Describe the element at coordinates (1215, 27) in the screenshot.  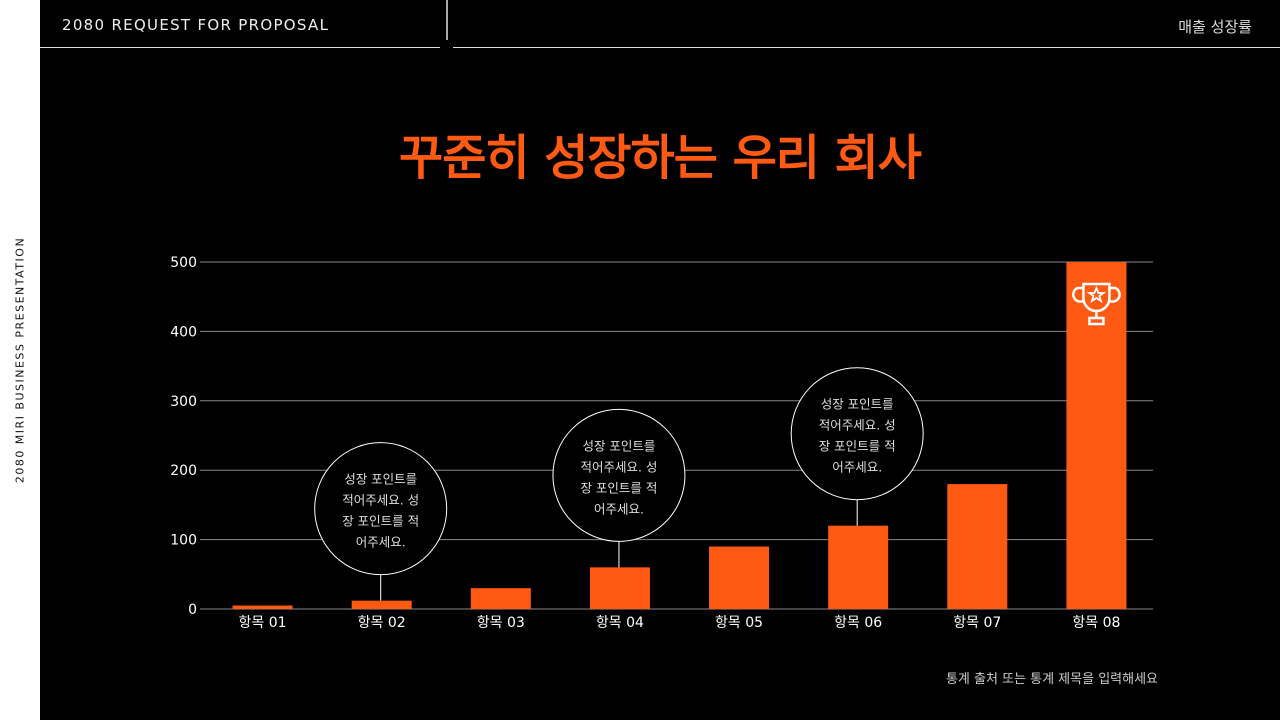
I see `header-section-label: 매출 성장률` at that location.